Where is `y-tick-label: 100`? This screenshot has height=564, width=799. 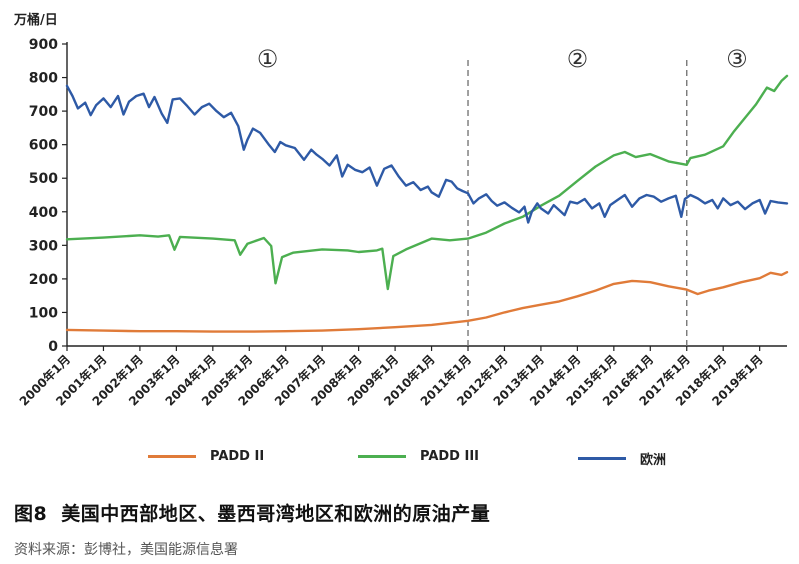
y-tick-label: 100 is located at coordinates (43, 313).